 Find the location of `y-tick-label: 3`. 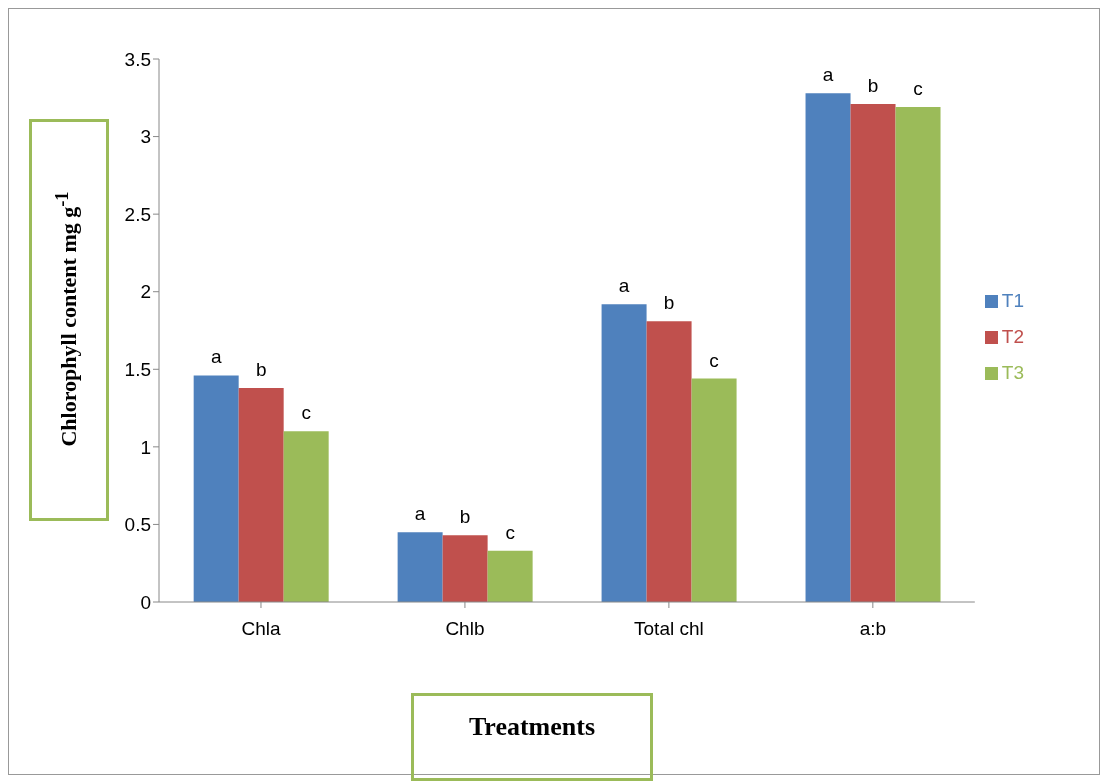

y-tick-label: 3 is located at coordinates (145, 137).